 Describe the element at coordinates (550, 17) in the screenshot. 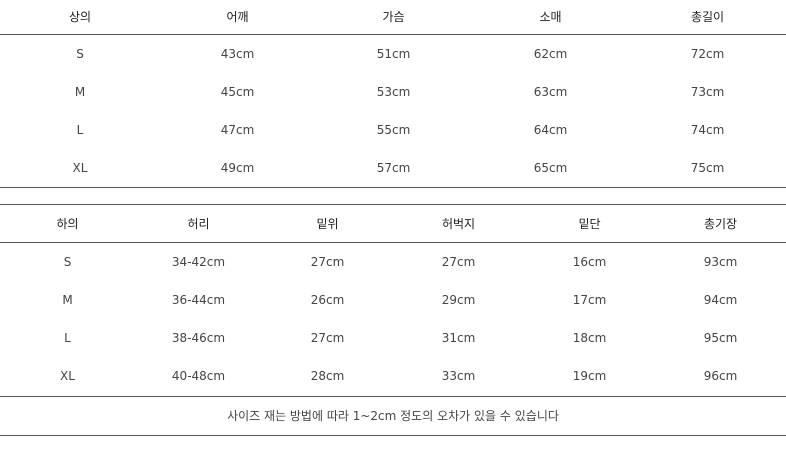

I see `top-header-cell: 소매` at that location.